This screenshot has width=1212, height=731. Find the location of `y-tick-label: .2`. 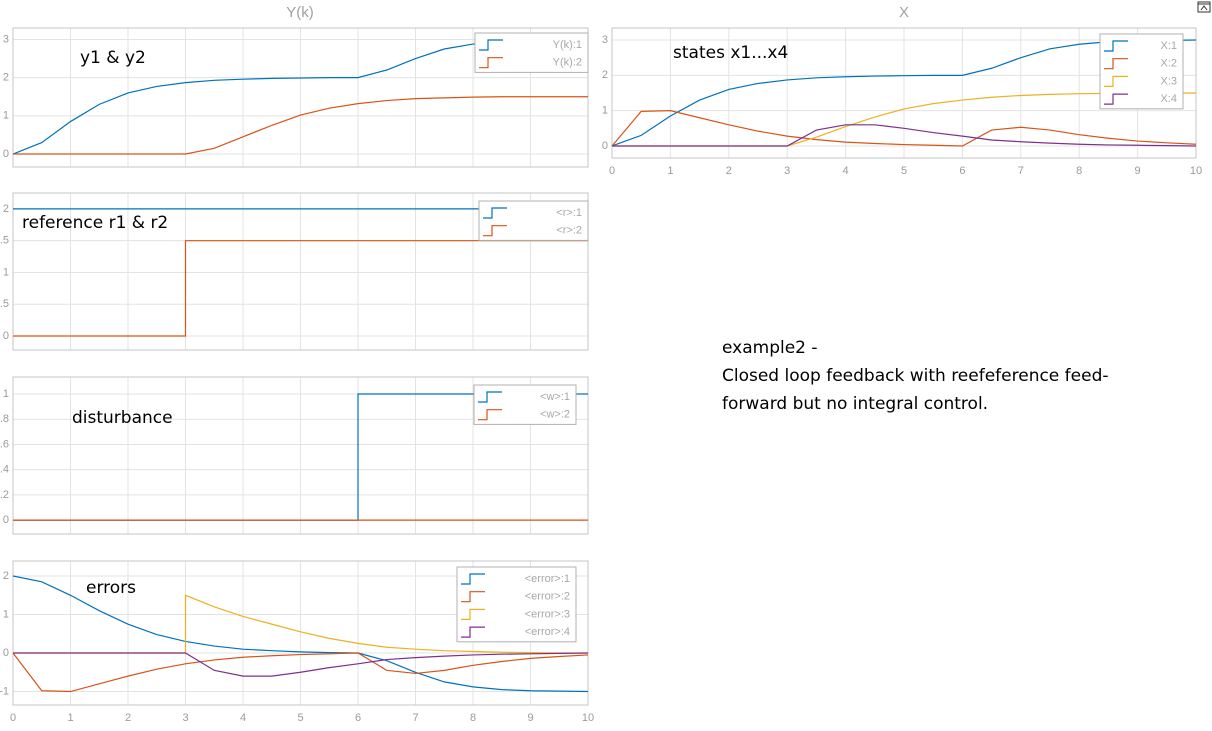

y-tick-label: .2 is located at coordinates (4, 495).